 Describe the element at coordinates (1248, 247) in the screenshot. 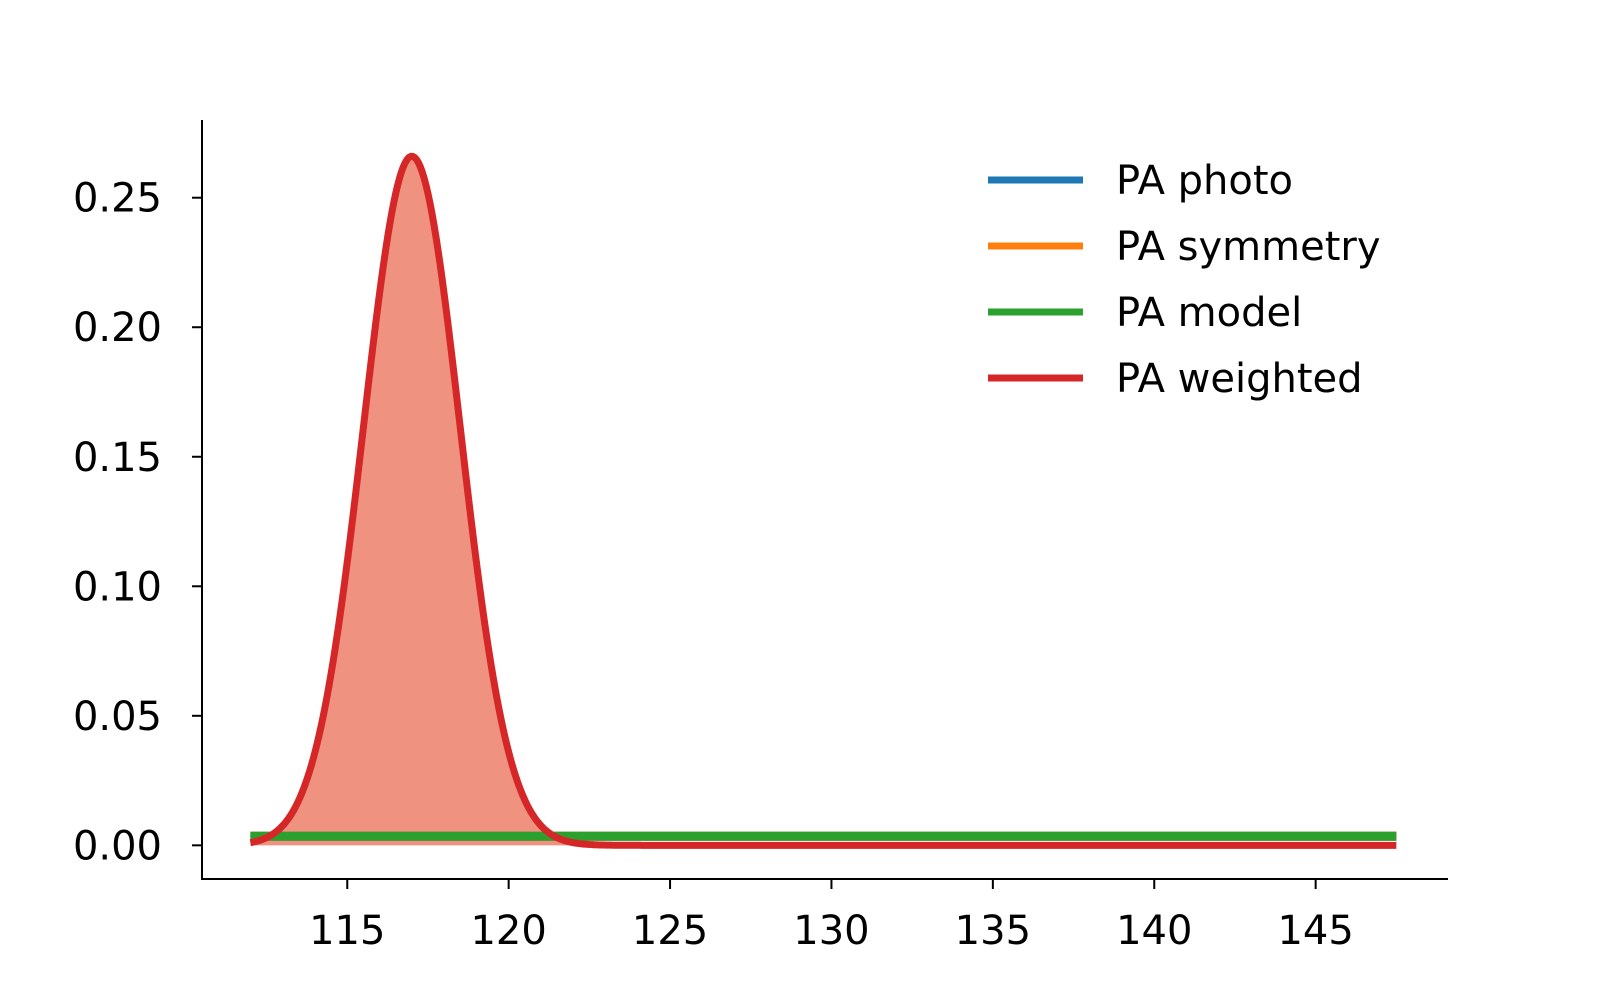

I see `legend-label: PA symmetry` at that location.